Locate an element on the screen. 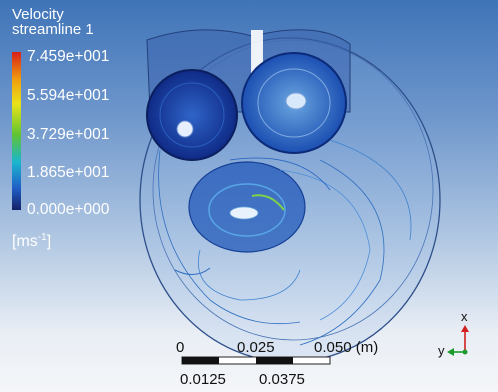  fast-streak is located at coordinates (268, 202).